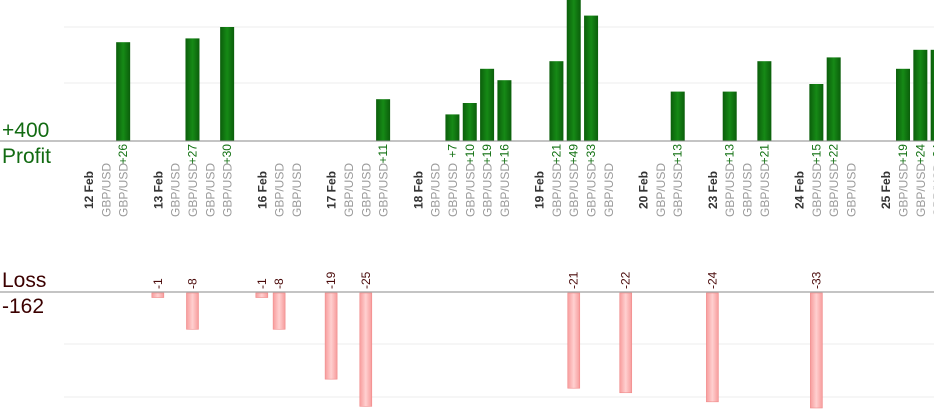 The image size is (934, 420). What do you see at coordinates (24, 280) in the screenshot?
I see `loss-axis-label: Loss` at bounding box center [24, 280].